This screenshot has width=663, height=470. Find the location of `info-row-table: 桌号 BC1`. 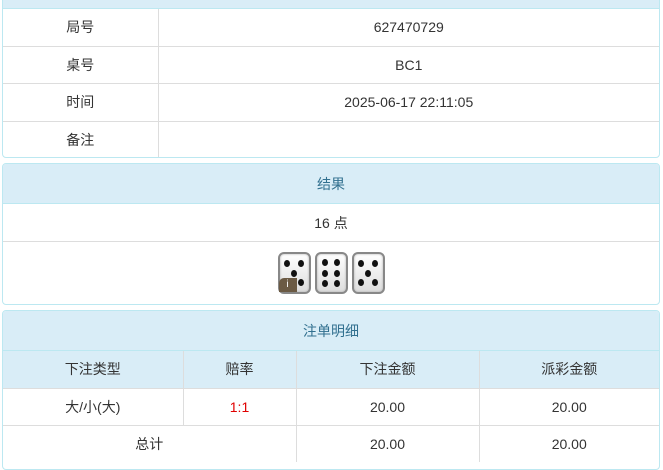

info-row-table: 桌号 BC1 is located at coordinates (331, 64).